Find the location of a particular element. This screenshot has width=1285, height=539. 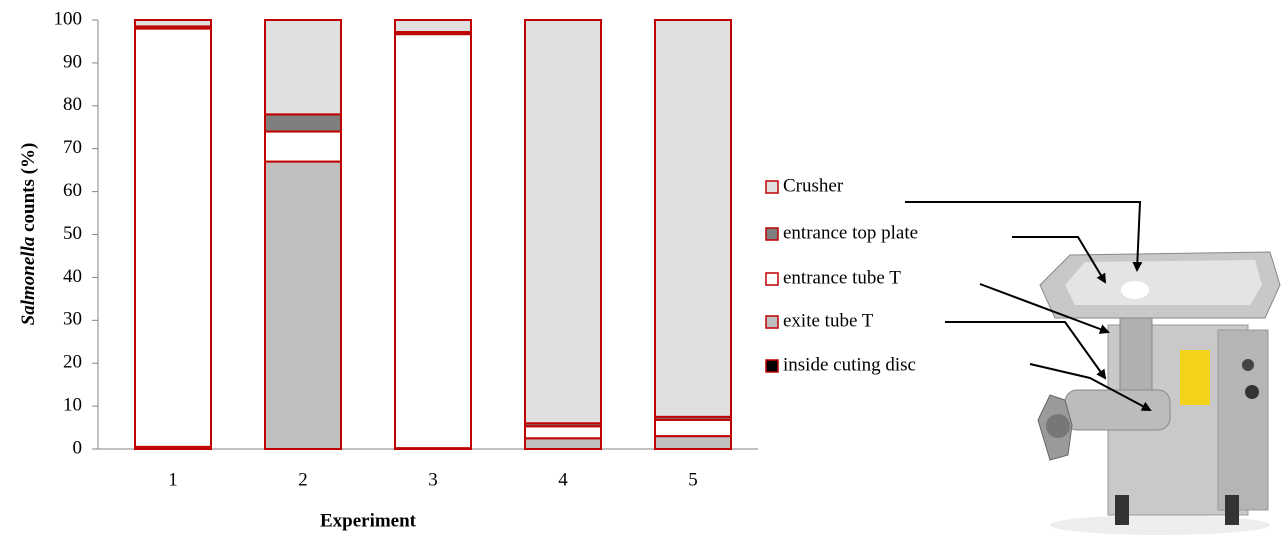

legend-label: exite tube T is located at coordinates (828, 320).